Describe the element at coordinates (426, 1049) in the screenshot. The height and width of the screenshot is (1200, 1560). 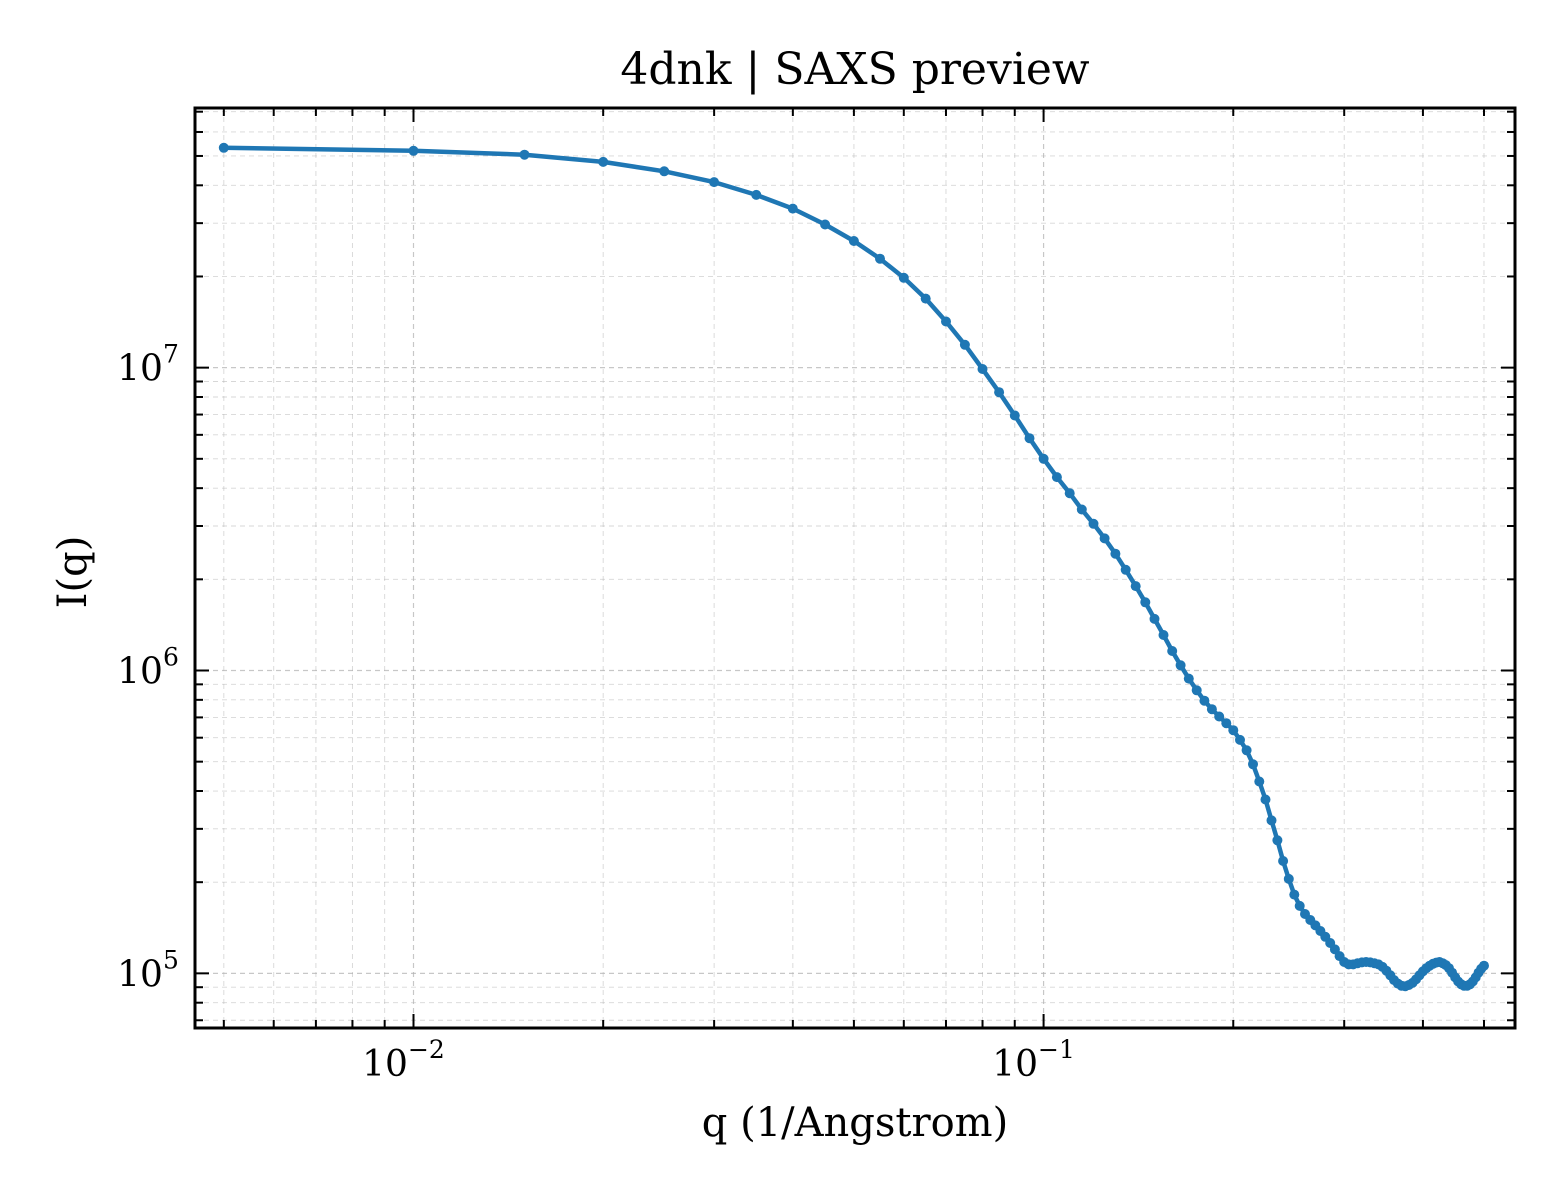
I see `x-tick-exponent: −2` at that location.